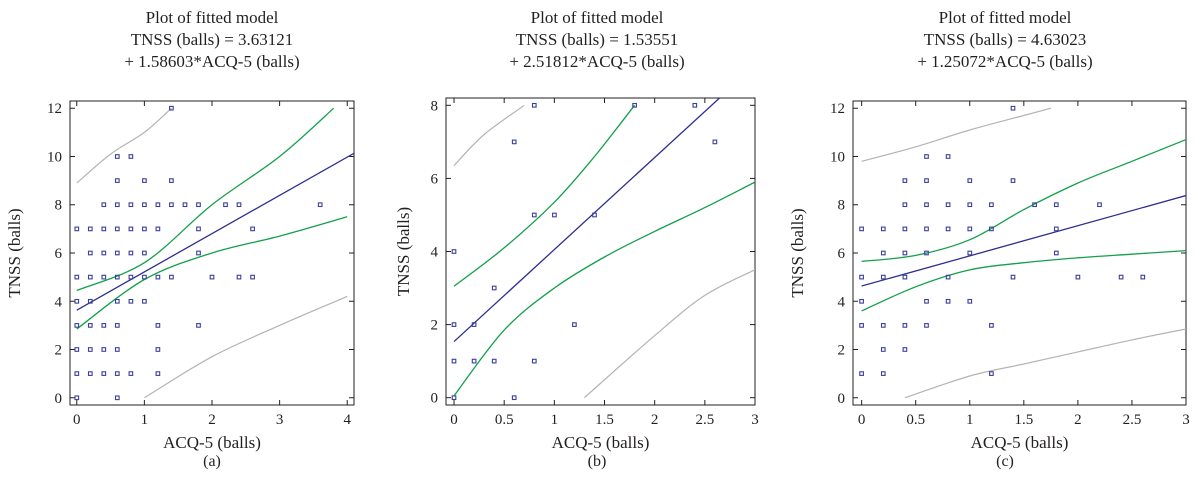 This screenshot has height=479, width=1194. I want to click on x-tick-label: 0, so click(862, 420).